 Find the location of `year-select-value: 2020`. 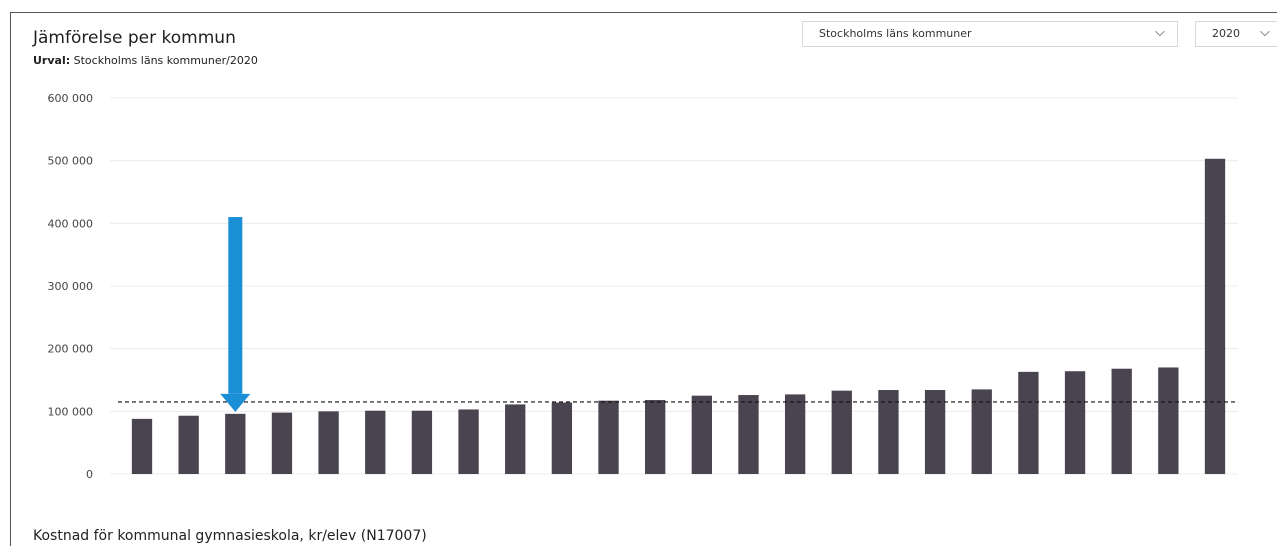

year-select-value: 2020 is located at coordinates (1226, 33).